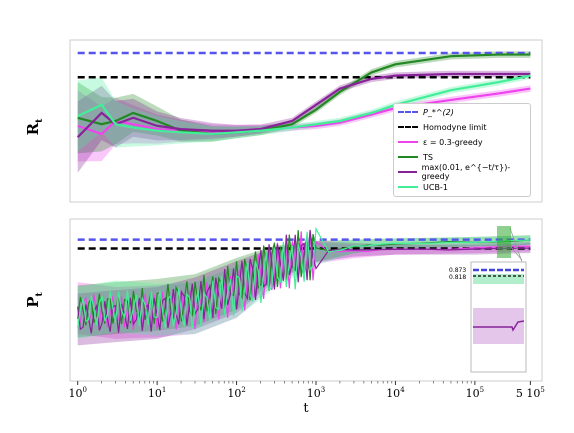  Describe the element at coordinates (316, 393) in the screenshot. I see `x-tick-label-3: 10³` at that location.